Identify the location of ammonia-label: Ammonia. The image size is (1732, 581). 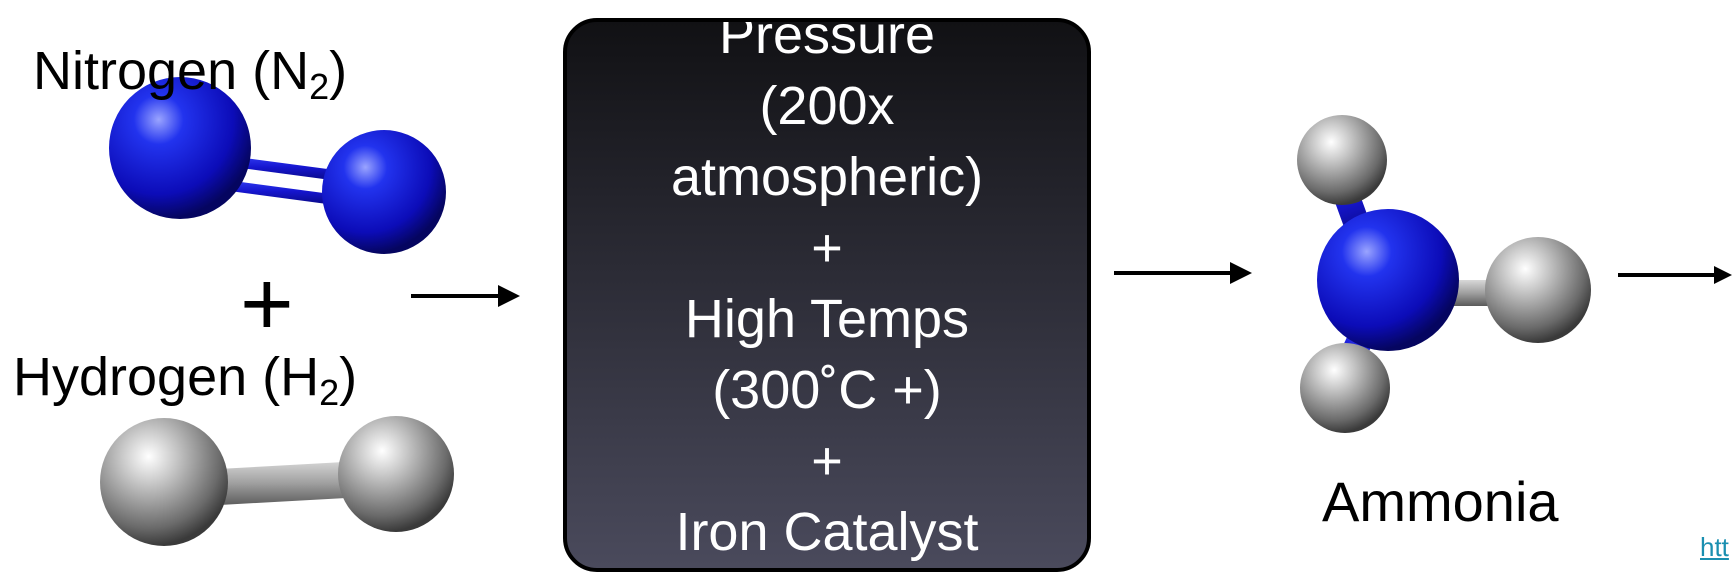
(1440, 501).